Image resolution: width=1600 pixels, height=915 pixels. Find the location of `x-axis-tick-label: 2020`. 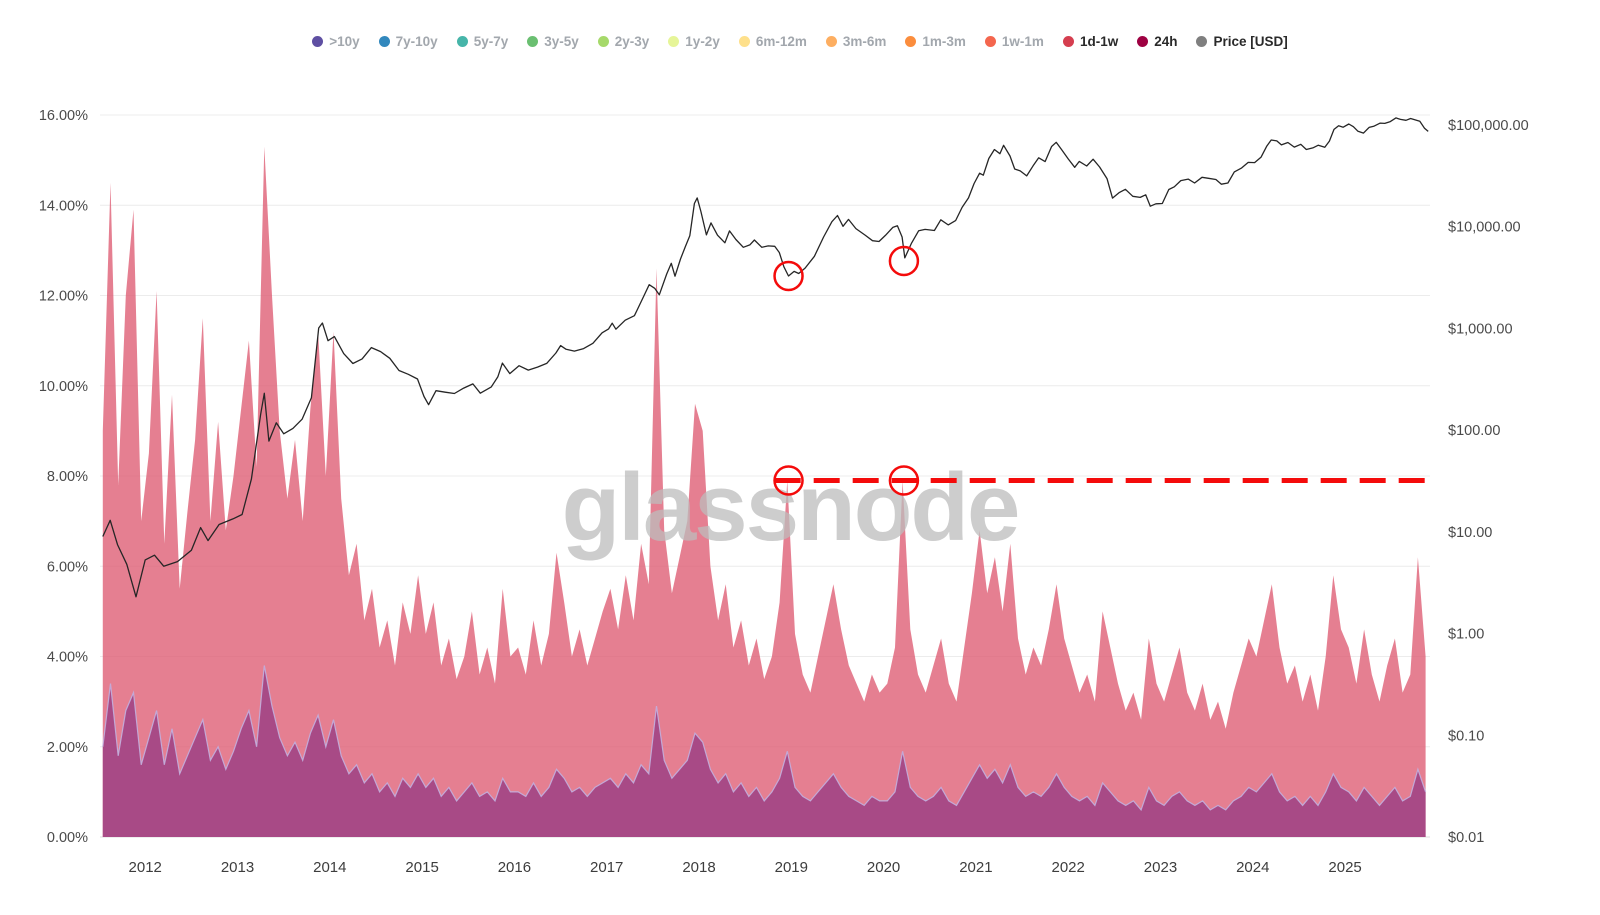

x-axis-tick-label: 2020 is located at coordinates (883, 867).